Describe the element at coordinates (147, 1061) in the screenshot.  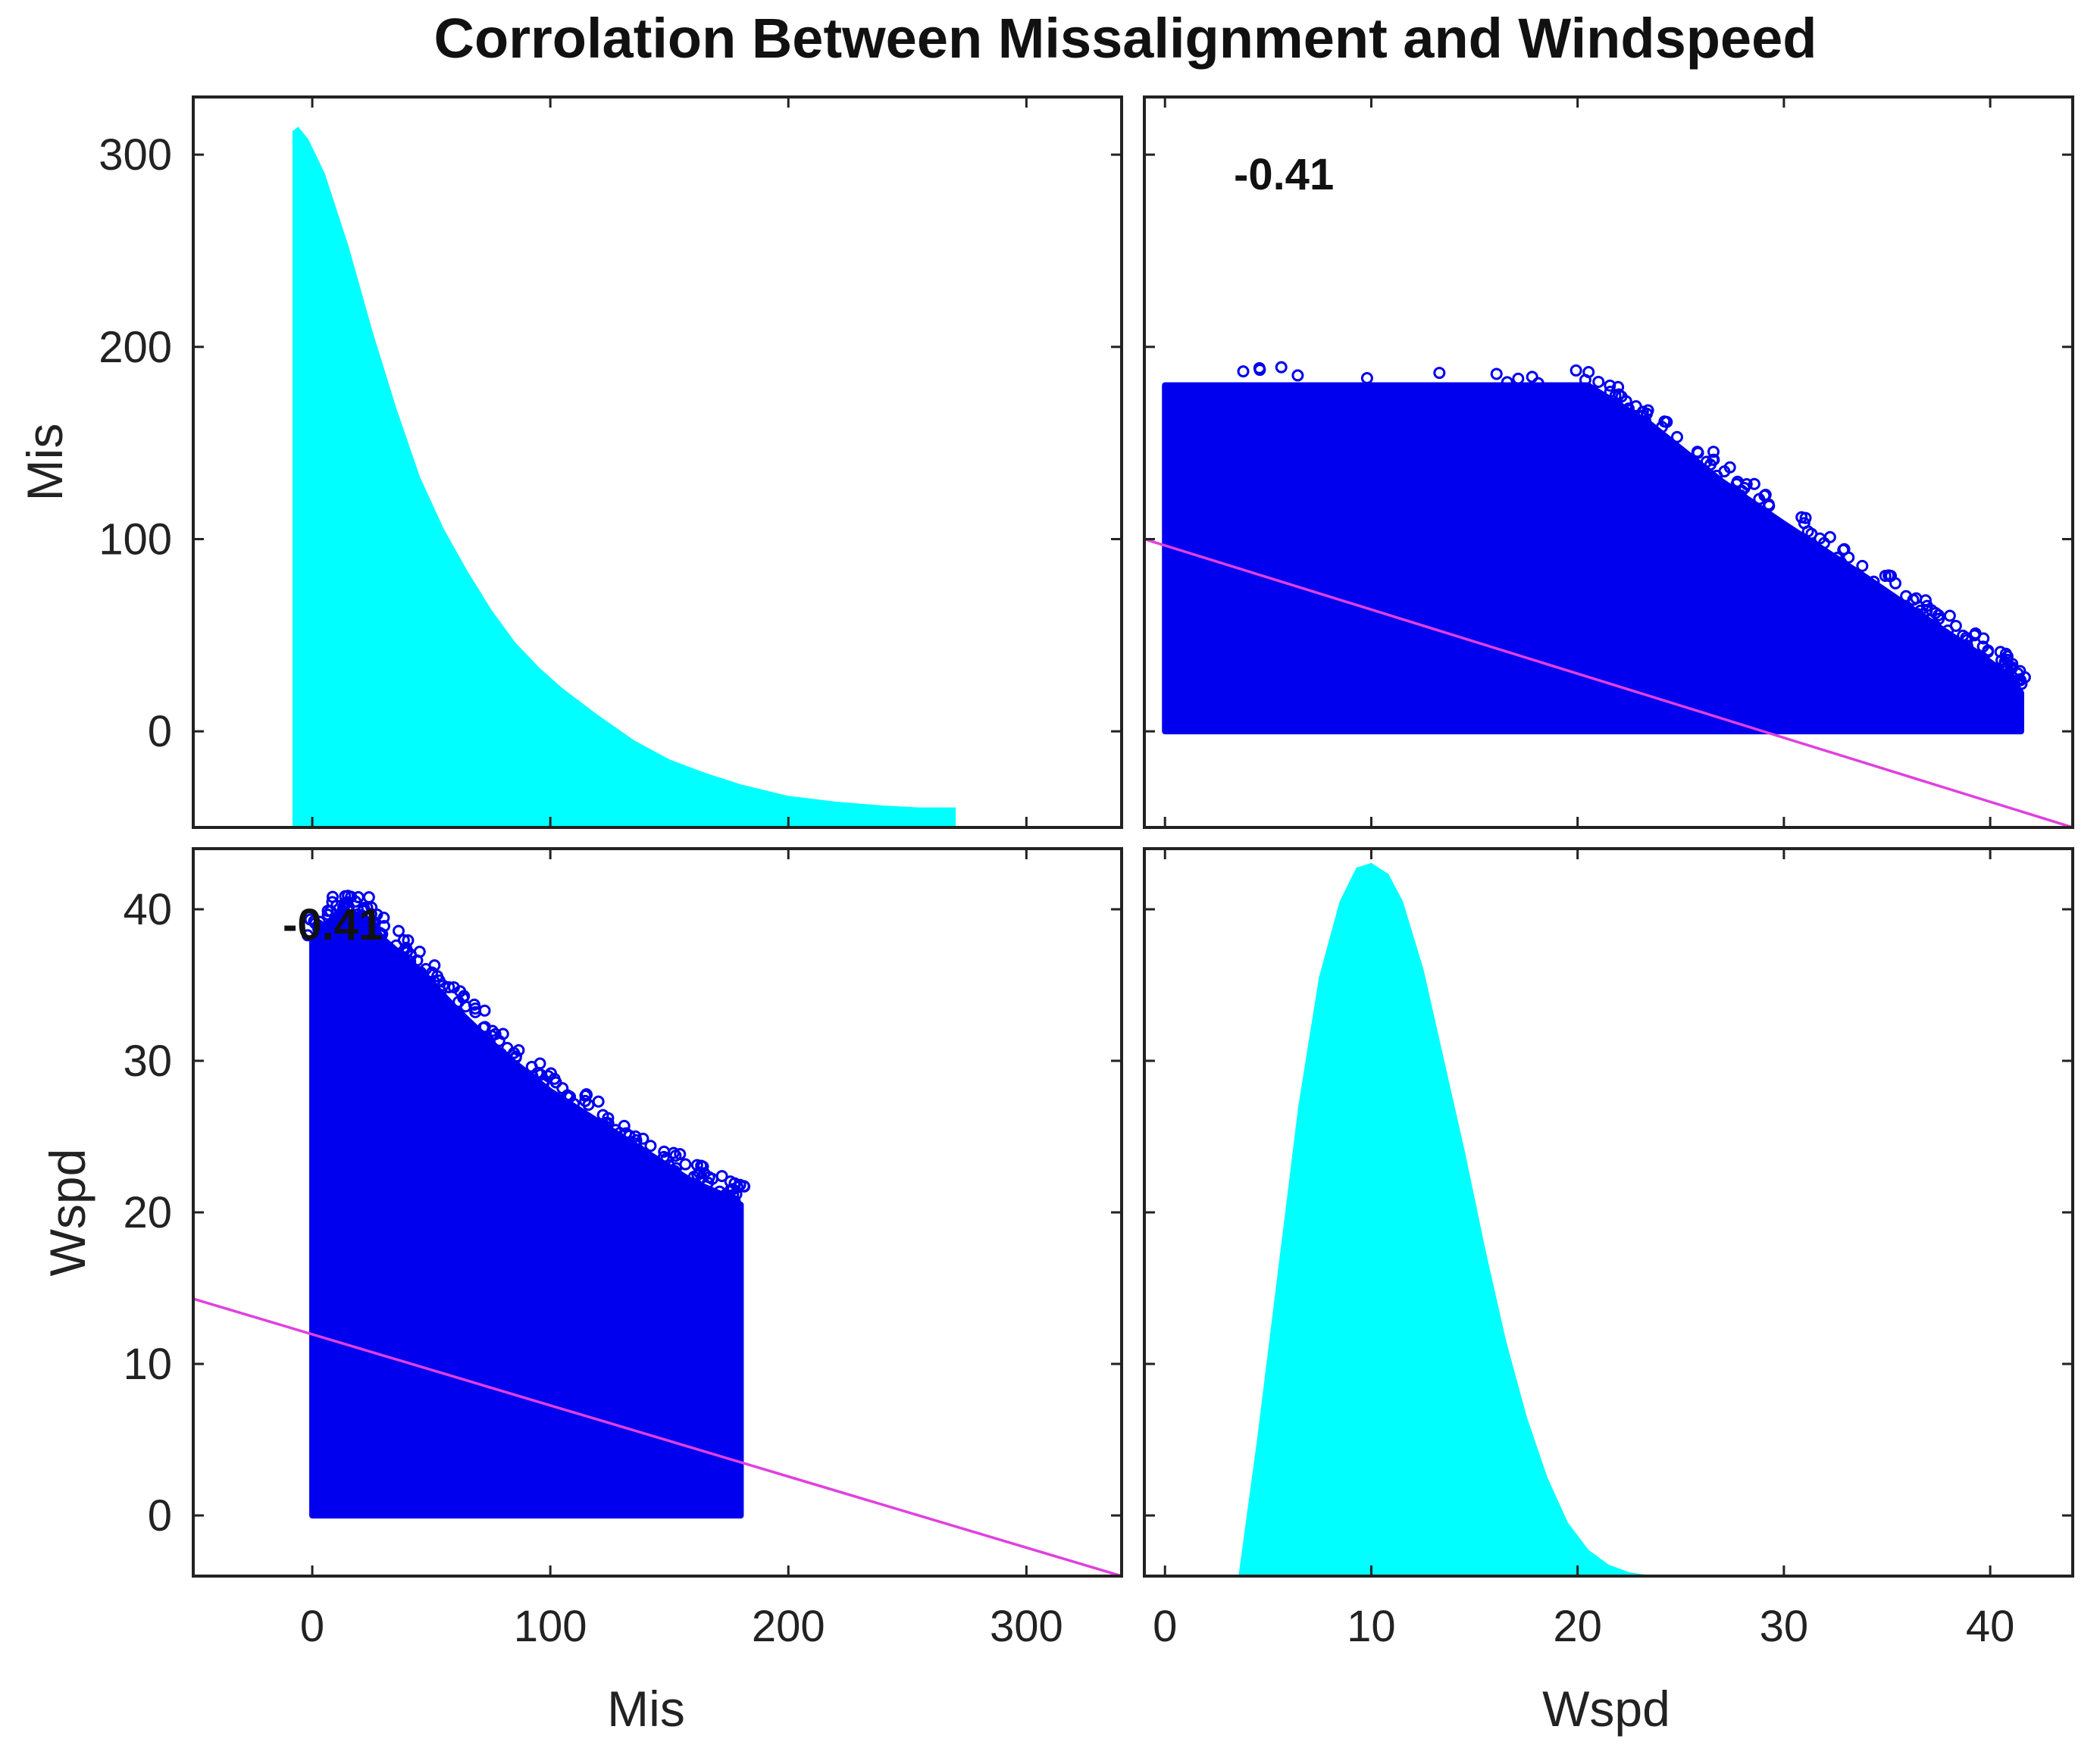
I see `y-tick-label: 30` at that location.